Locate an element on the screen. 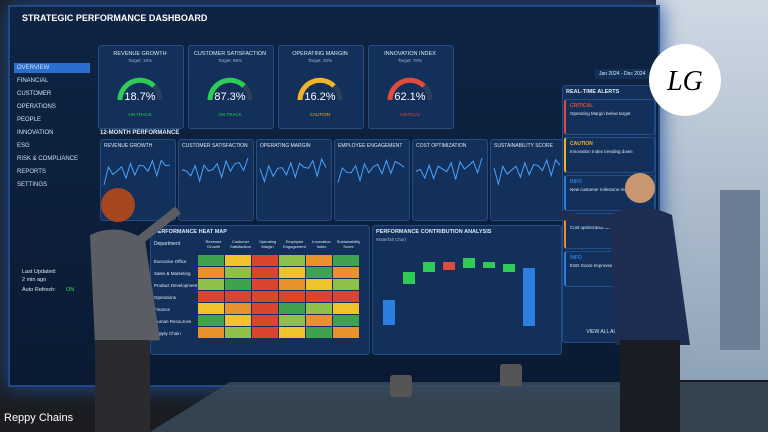 This screenshot has width=768, height=432. nav-item: CUSTOMER is located at coordinates (34, 94).